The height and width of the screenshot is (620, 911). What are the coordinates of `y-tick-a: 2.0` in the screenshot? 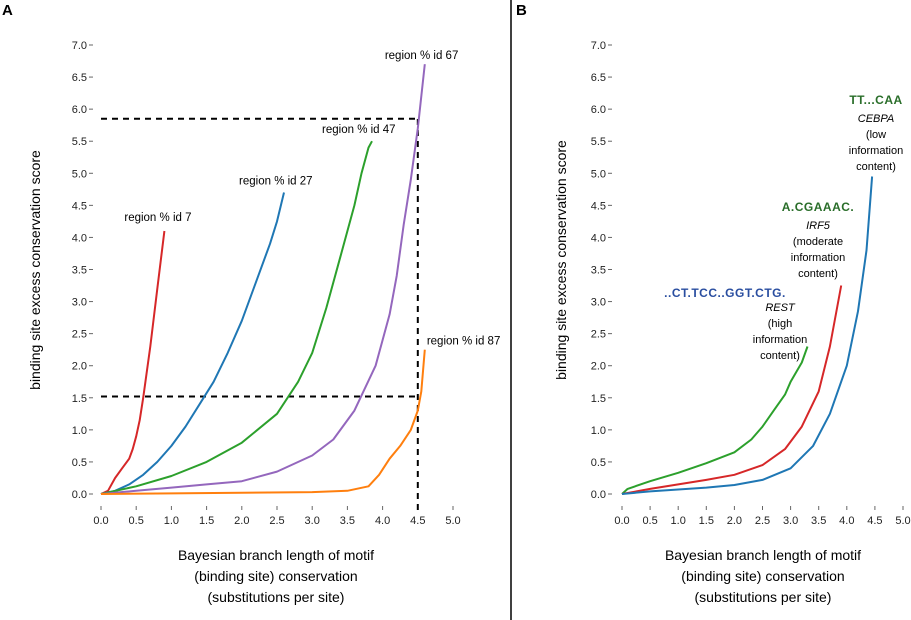 It's located at (82, 367).